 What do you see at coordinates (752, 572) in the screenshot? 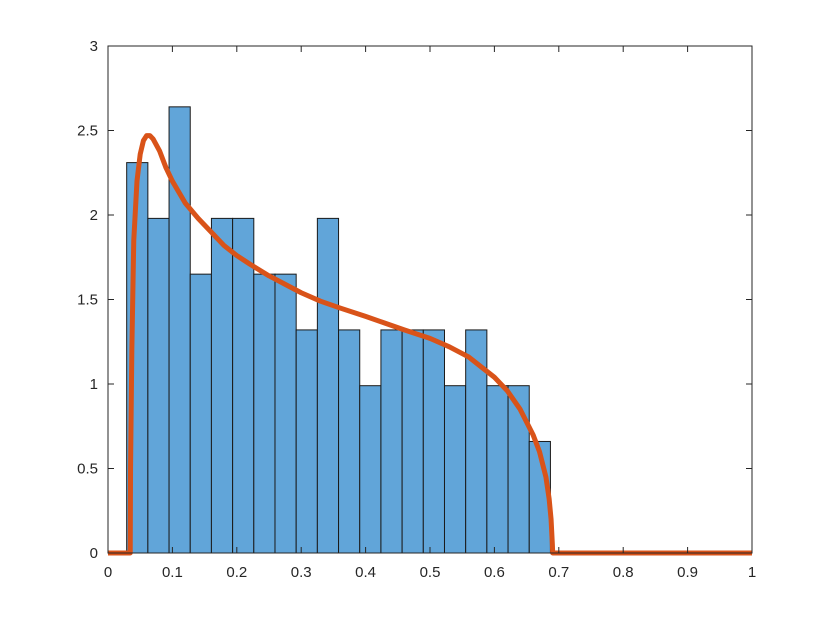
I see `x-tick-label: 1` at bounding box center [752, 572].